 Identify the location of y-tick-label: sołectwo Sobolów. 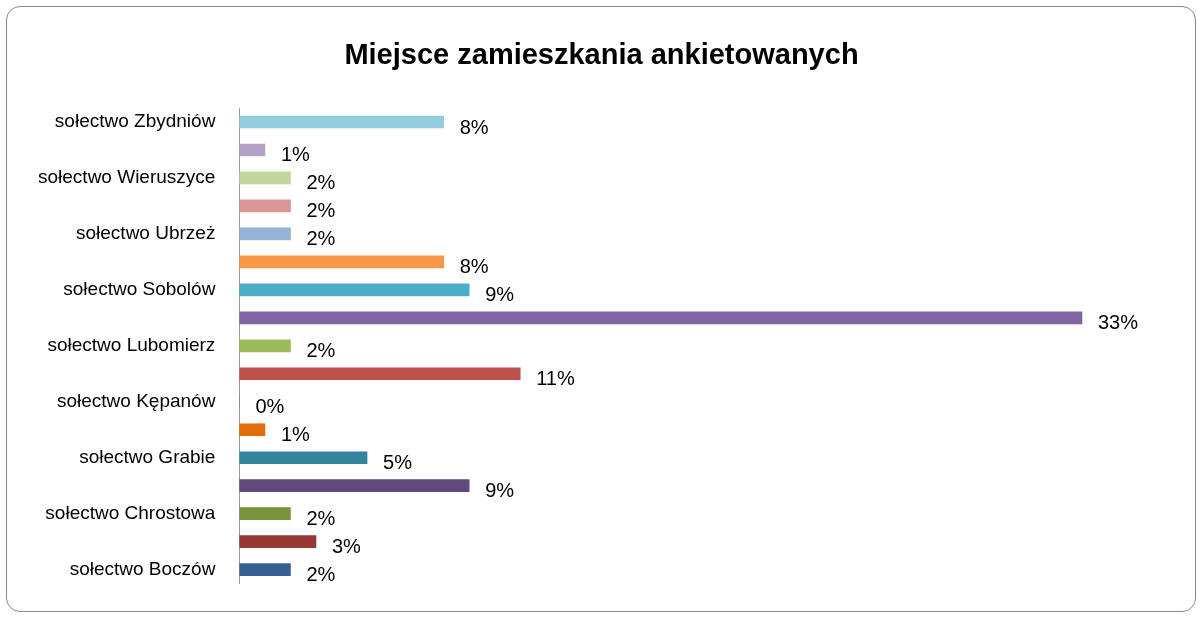
(139, 289).